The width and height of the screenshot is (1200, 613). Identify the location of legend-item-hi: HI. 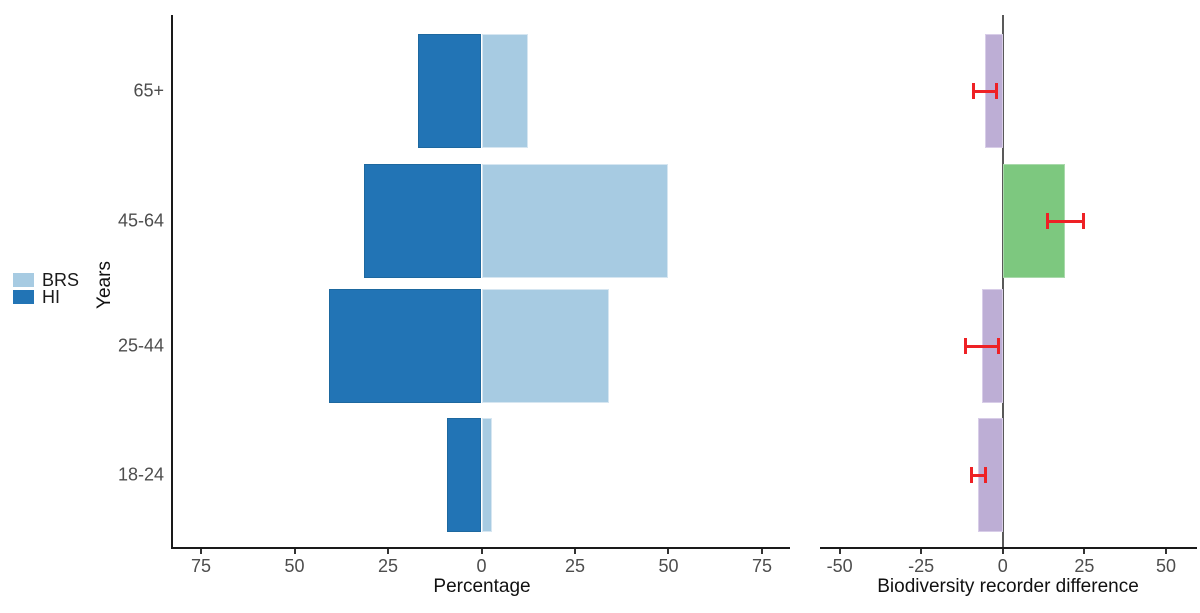
(46, 297).